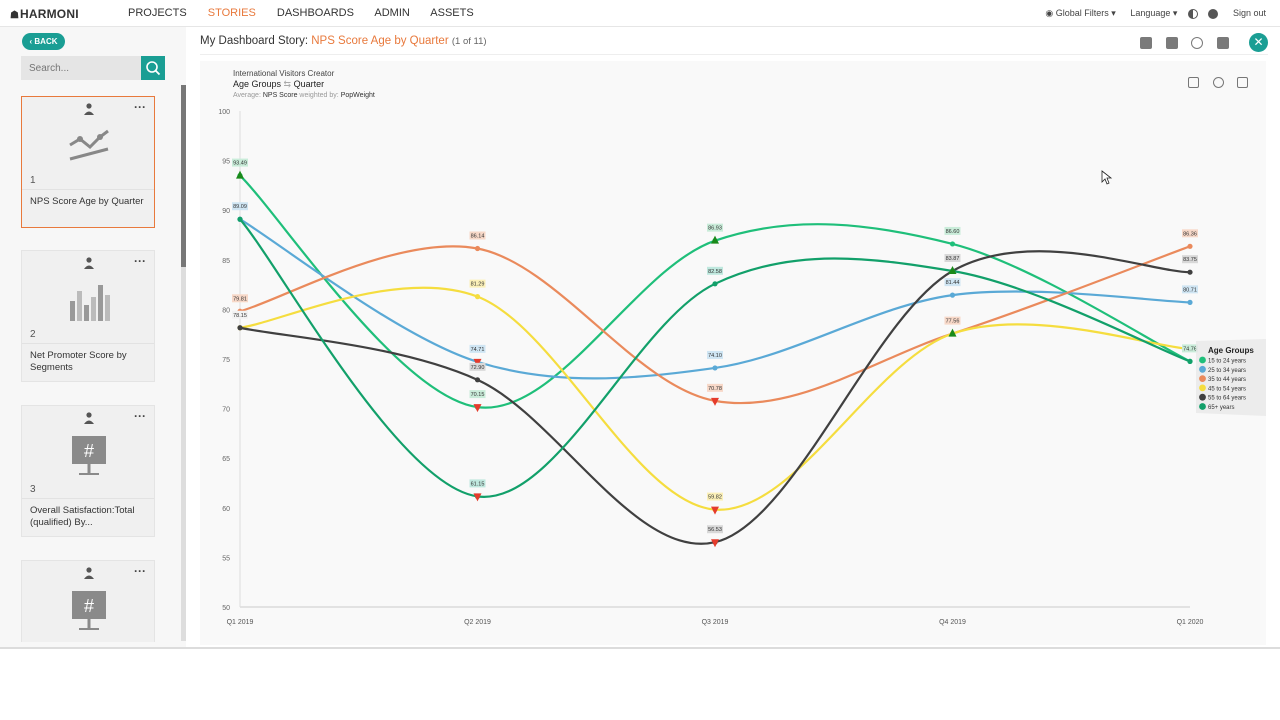 Image resolution: width=1280 pixels, height=720 pixels. Describe the element at coordinates (319, 95) in the screenshot. I see `weighted-label: weighted by:` at that location.